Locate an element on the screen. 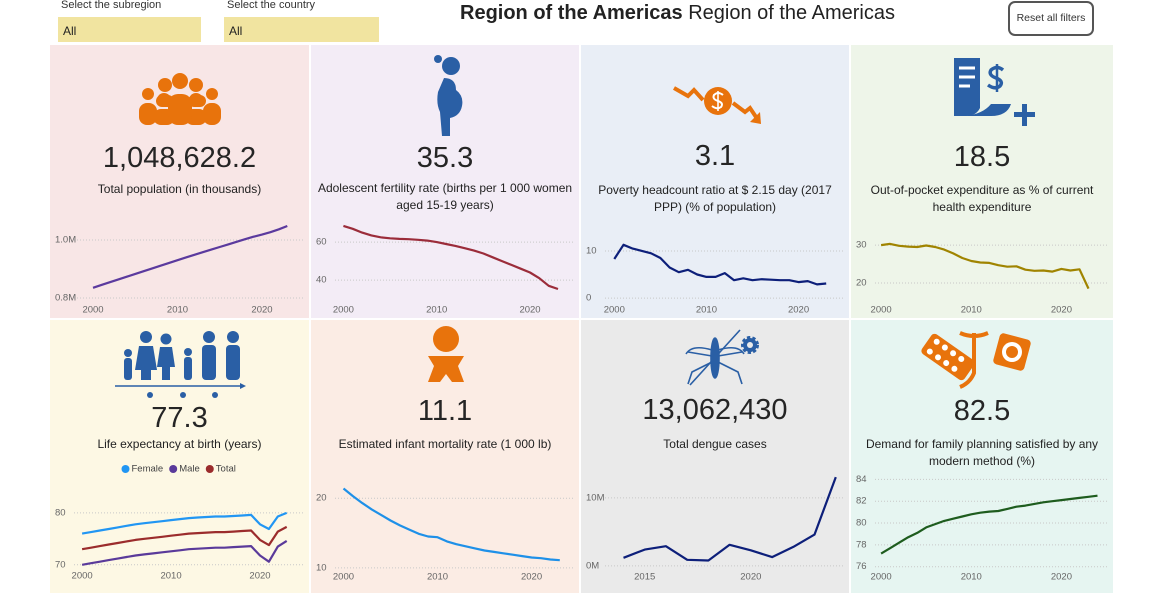 The width and height of the screenshot is (1168, 593). y-tick-label: 1.0M is located at coordinates (65, 240).